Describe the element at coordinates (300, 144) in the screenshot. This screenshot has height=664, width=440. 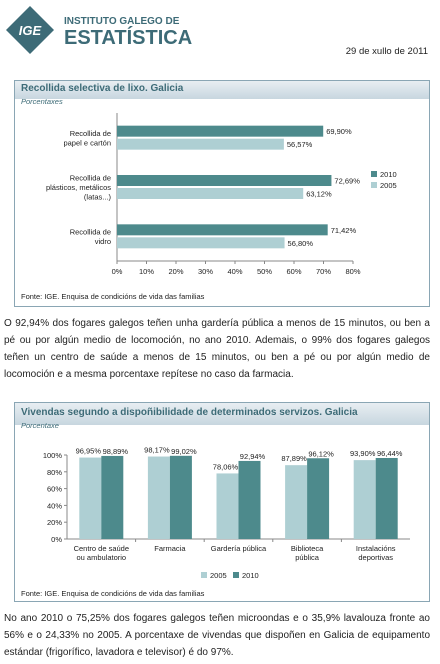
I see `data-label: 56,57%` at that location.